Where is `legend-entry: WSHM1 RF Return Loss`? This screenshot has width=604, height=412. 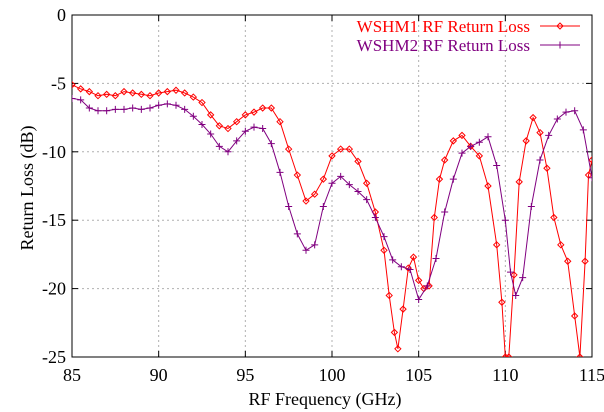 legend-entry: WSHM1 RF Return Loss is located at coordinates (468, 26).